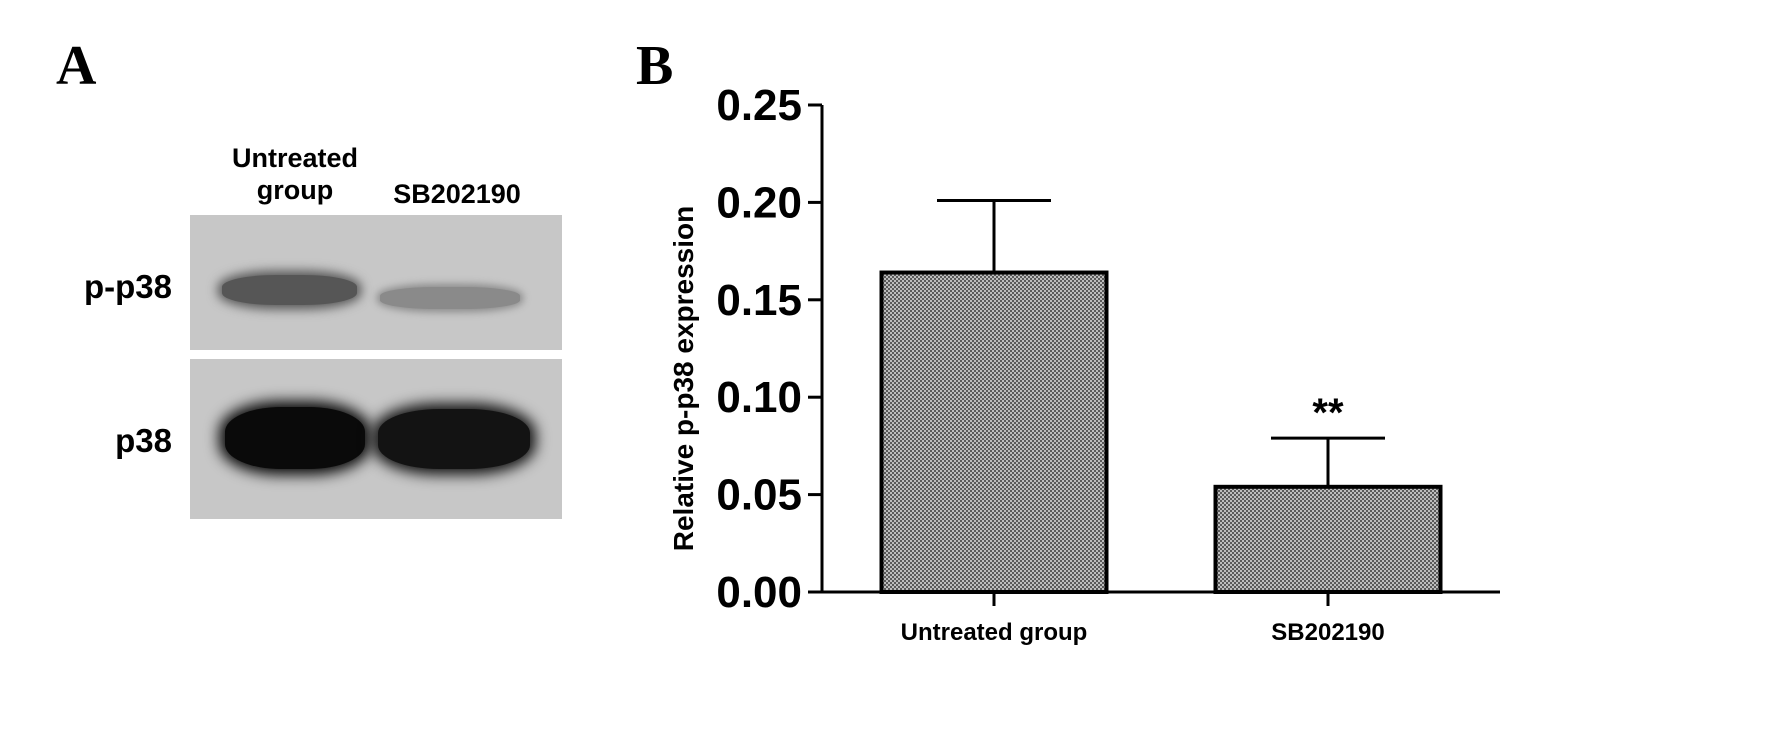 The height and width of the screenshot is (731, 1772). Describe the element at coordinates (295, 174) in the screenshot. I see `lane-header-untreated: Untreated group` at that location.